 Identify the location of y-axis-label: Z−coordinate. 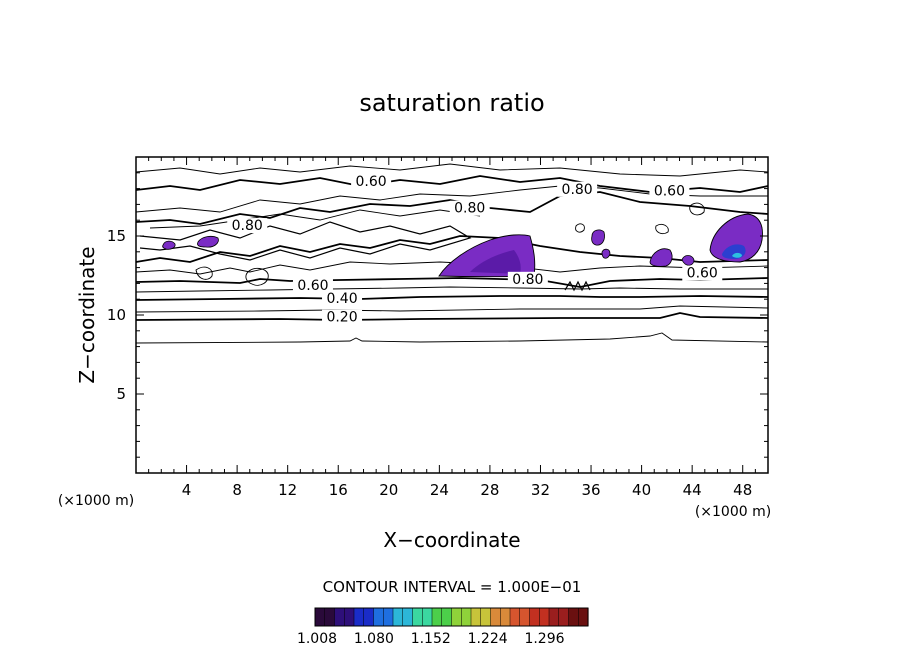
(87, 314).